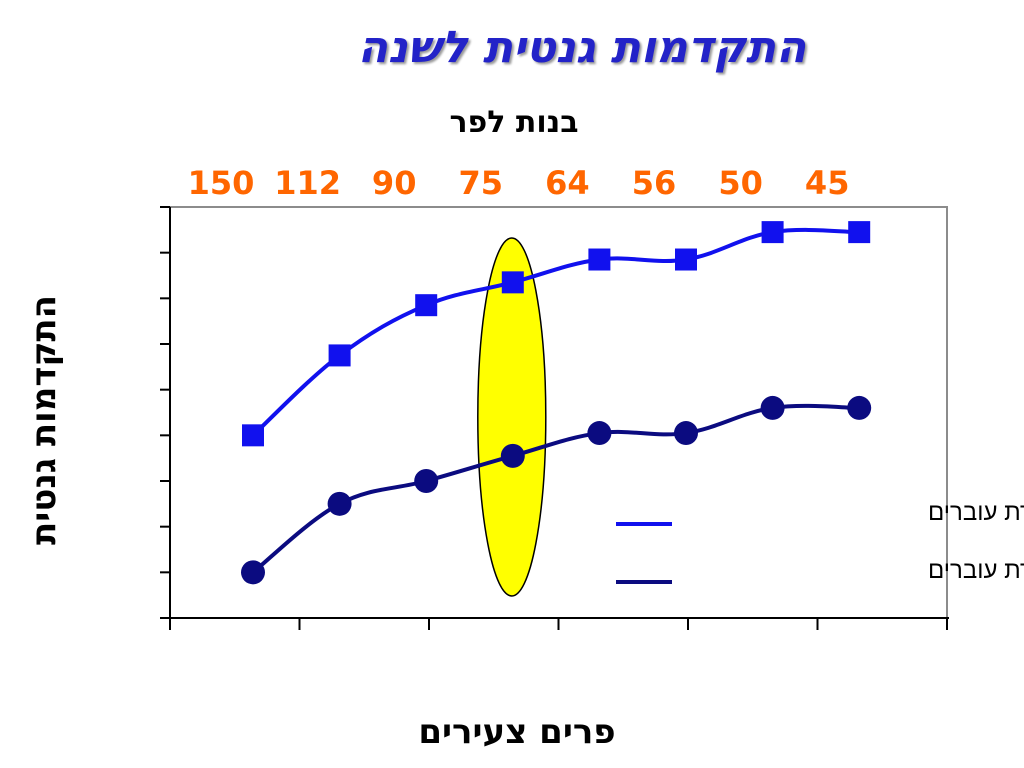 Image resolution: width=1024 pixels, height=768 pixels. What do you see at coordinates (514, 122) in the screenshot?
I see `top-axis-title: בנות לפר` at bounding box center [514, 122].